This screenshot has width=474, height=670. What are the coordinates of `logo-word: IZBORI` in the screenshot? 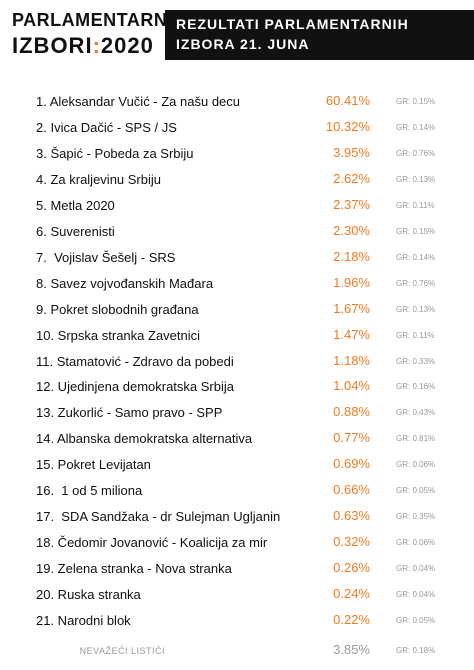 It's located at (52, 45).